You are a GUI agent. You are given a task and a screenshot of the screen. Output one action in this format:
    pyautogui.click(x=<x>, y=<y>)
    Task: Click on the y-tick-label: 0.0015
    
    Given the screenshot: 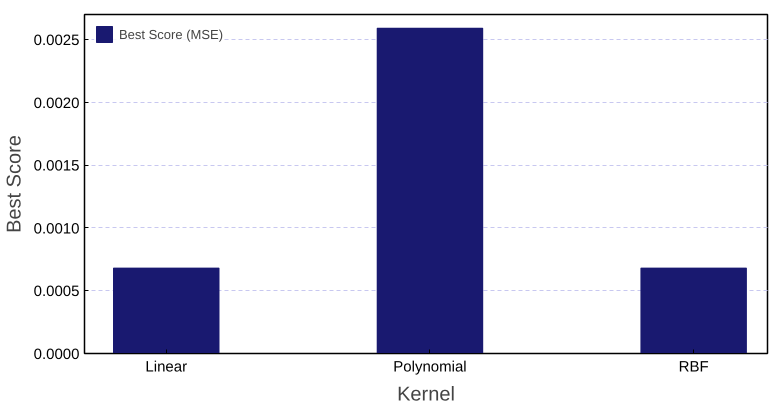 What is the action you would take?
    pyautogui.click(x=57, y=166)
    